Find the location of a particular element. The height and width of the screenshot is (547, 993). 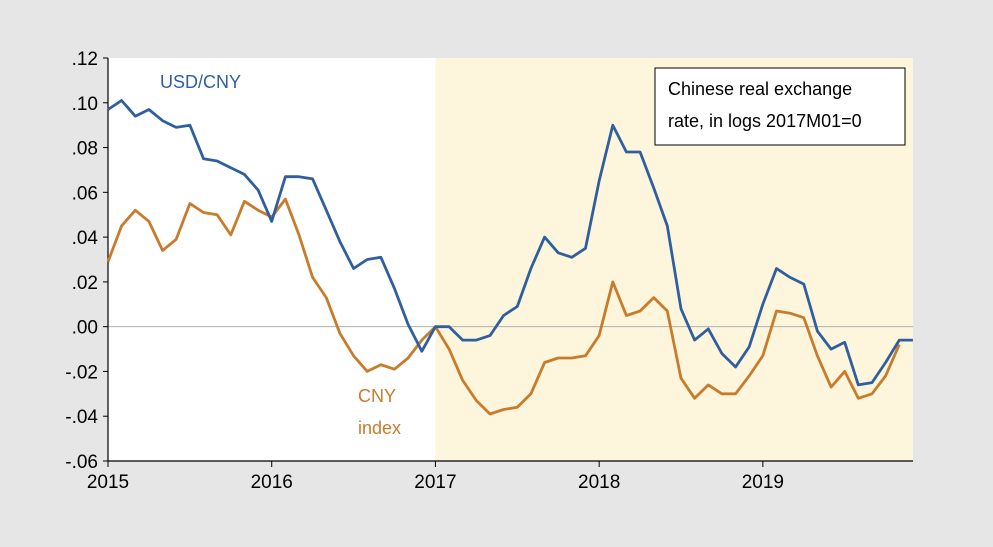

usd-cny-label-line: USD/CNY is located at coordinates (200, 82).